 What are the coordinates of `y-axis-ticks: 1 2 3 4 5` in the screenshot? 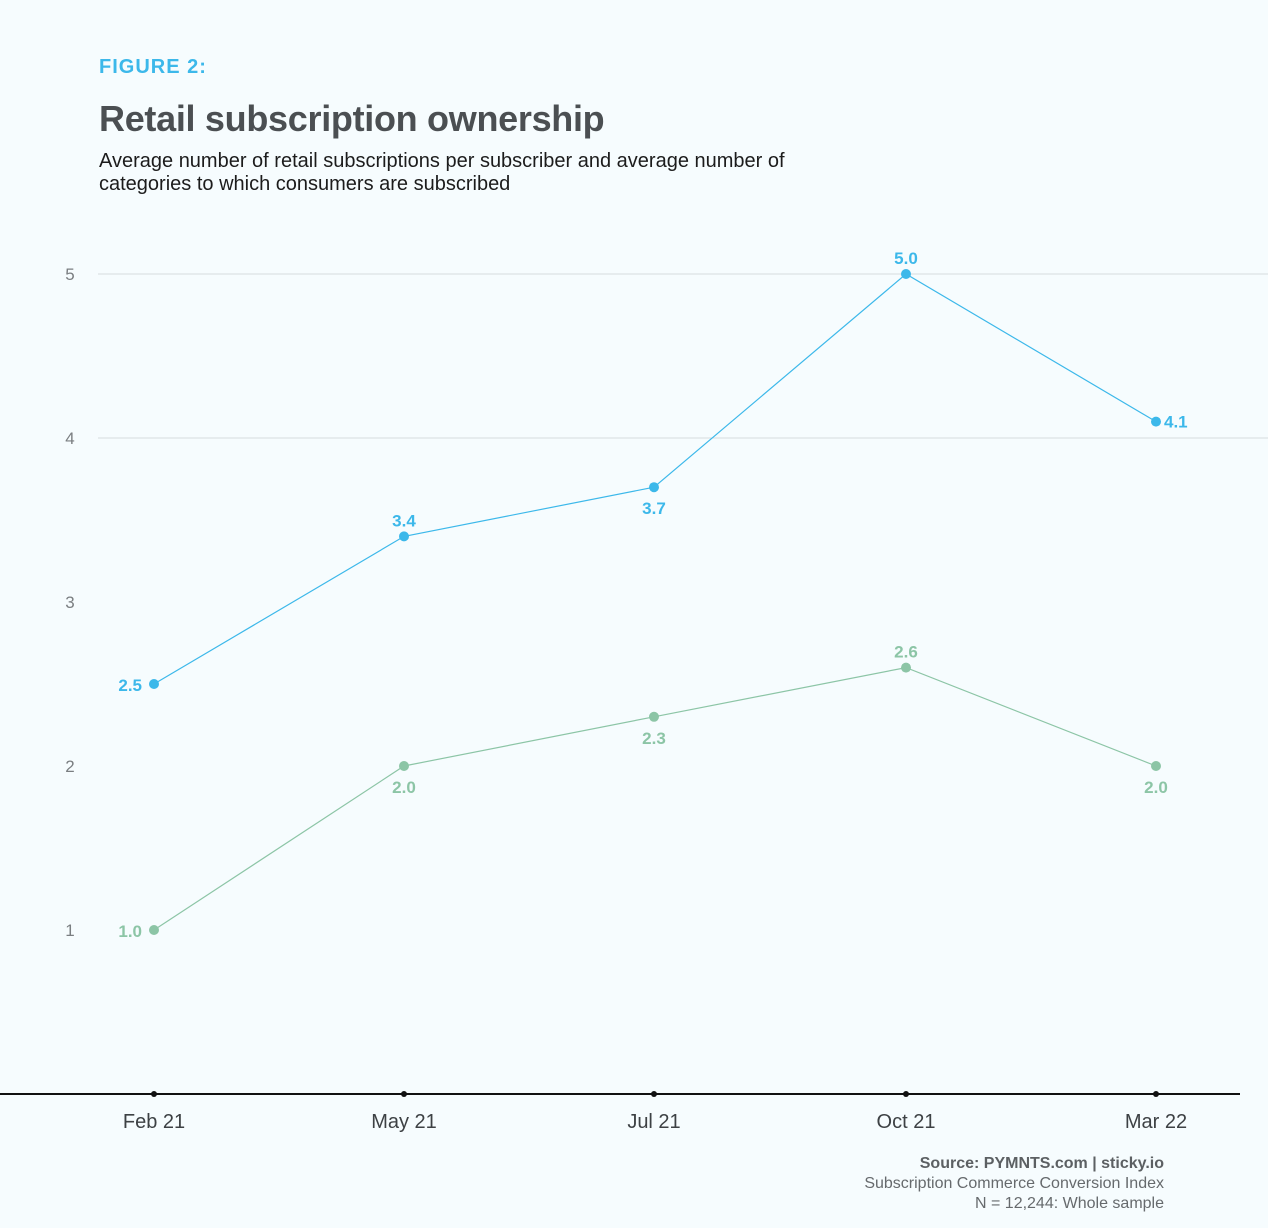 It's located at (69, 602).